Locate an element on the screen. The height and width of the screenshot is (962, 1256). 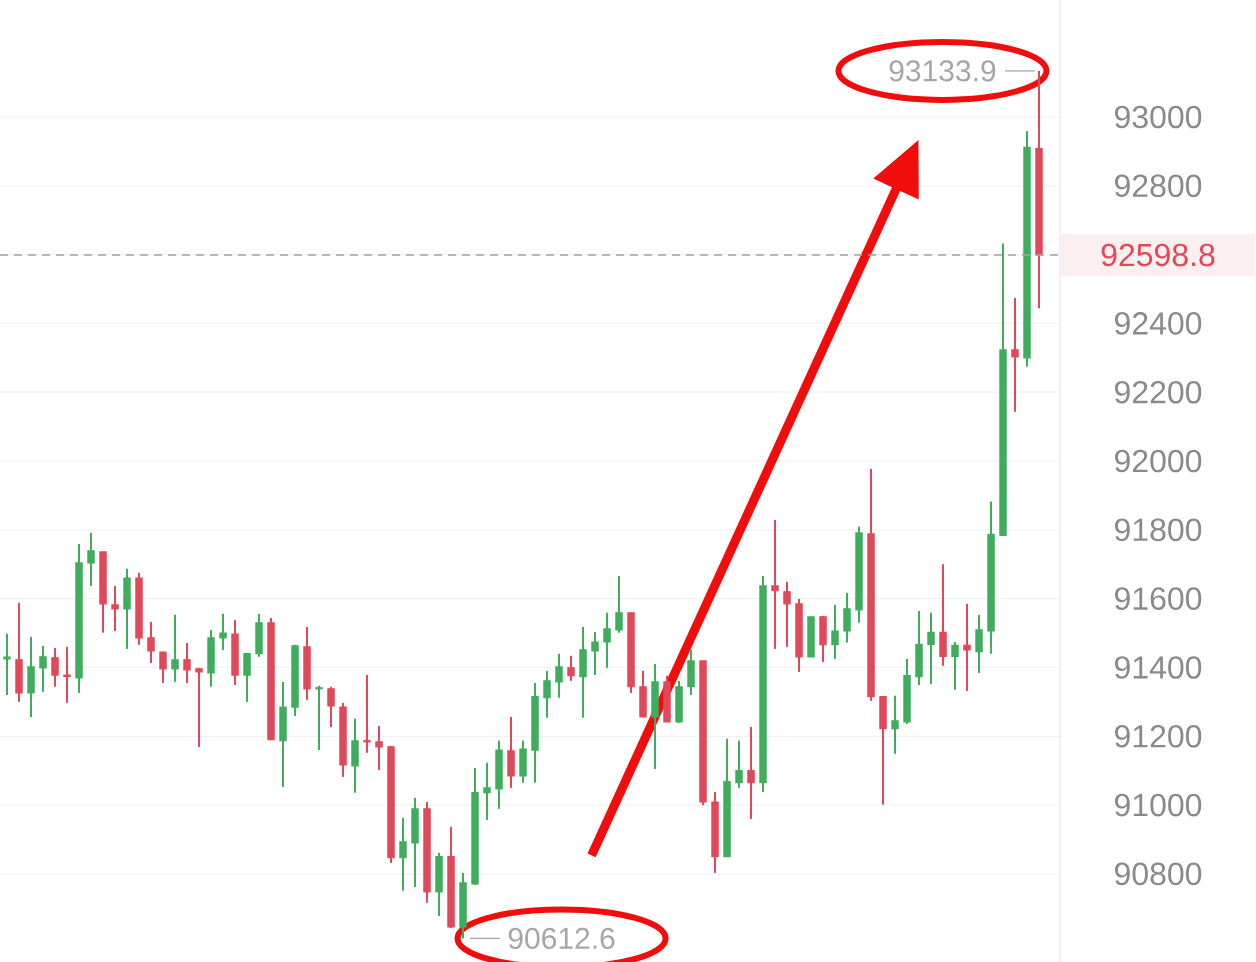
annotation: 90612.6 is located at coordinates (561, 938).